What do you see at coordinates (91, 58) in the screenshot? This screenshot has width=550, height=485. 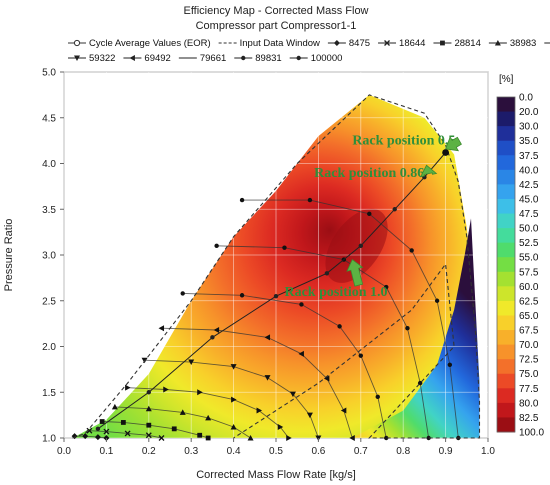 I see `legend-entry: 59322` at bounding box center [91, 58].